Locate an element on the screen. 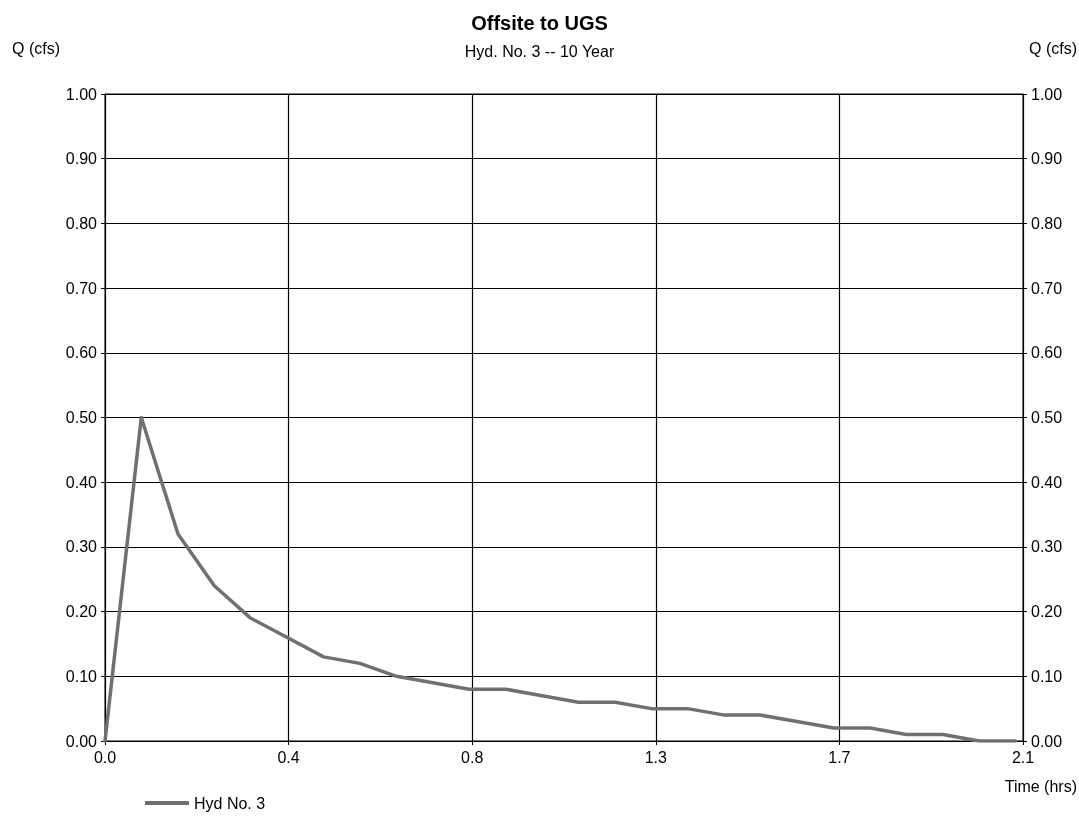  y2-axis-title: Q (cfs) is located at coordinates (1053, 48).